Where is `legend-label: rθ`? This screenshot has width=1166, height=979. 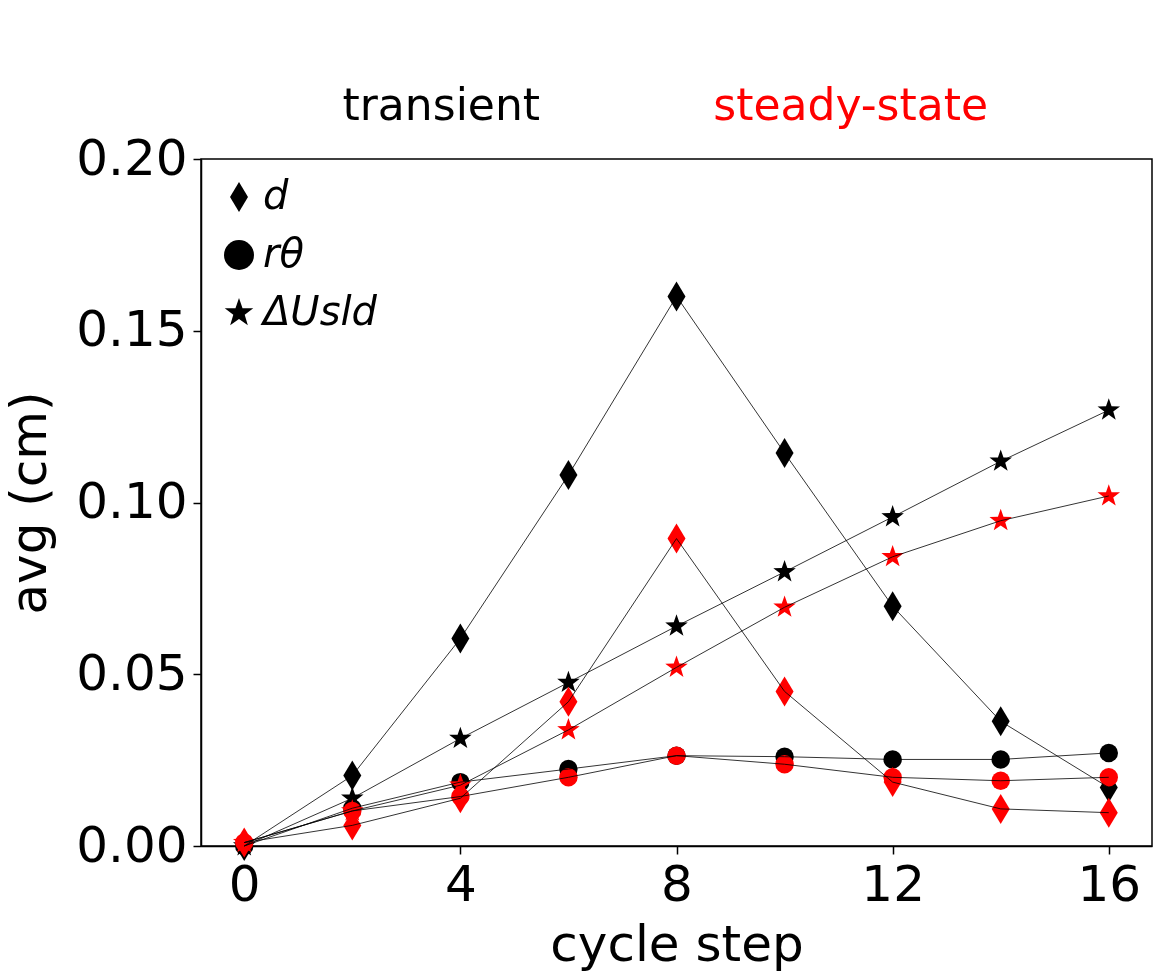 legend-label: rθ is located at coordinates (283, 253).